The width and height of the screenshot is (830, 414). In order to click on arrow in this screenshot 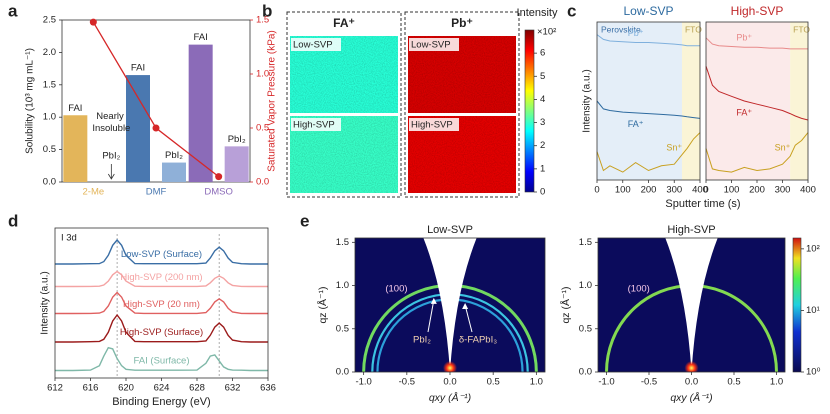, I will do `click(111, 172)`.